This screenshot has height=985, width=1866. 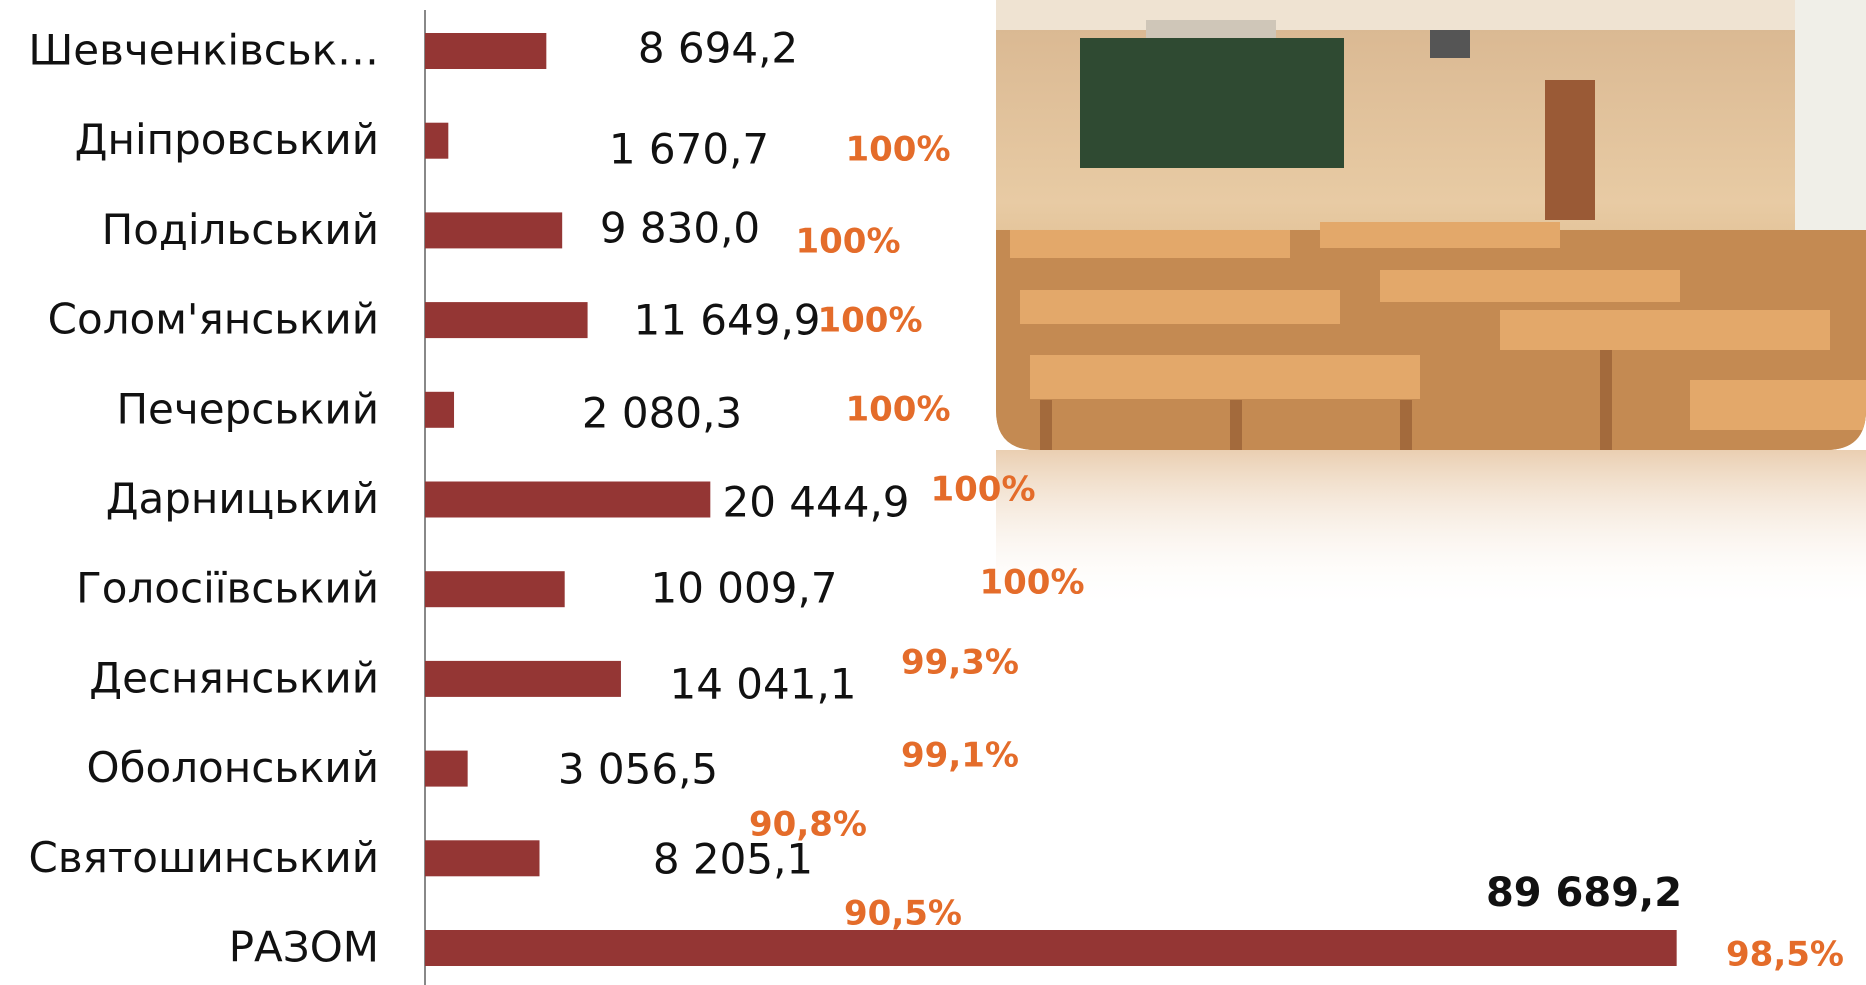 What do you see at coordinates (204, 857) in the screenshot?
I see `category-label: Святошинський` at bounding box center [204, 857].